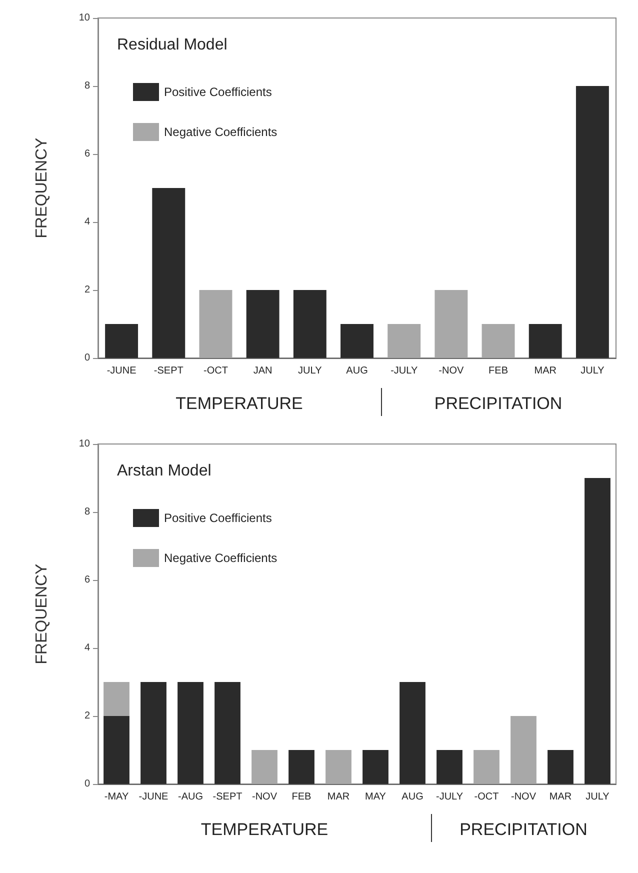  Describe the element at coordinates (262, 371) in the screenshot. I see `x-tick-label: JAN` at that location.